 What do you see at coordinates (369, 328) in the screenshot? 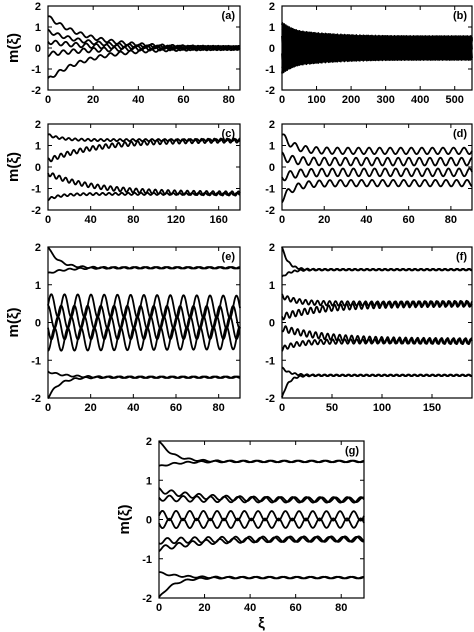
I see `panel-f: 0 50 100 150 -2 -1 0 1 2 (f)` at bounding box center [369, 328].